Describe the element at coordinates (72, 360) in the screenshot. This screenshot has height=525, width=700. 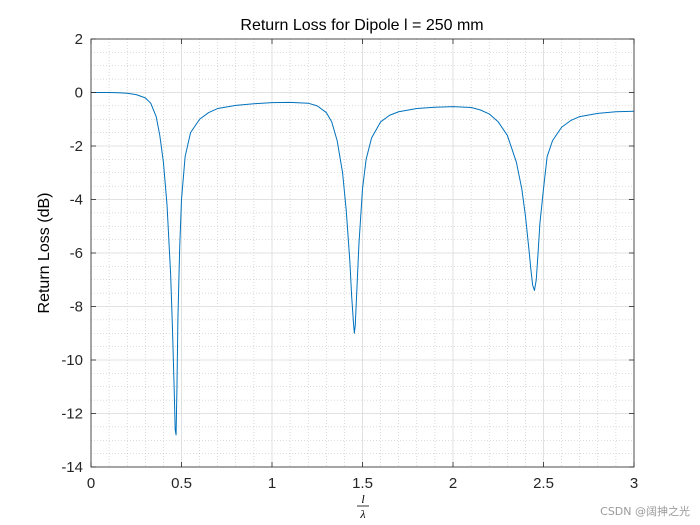
I see `y-tick-label: -10` at that location.